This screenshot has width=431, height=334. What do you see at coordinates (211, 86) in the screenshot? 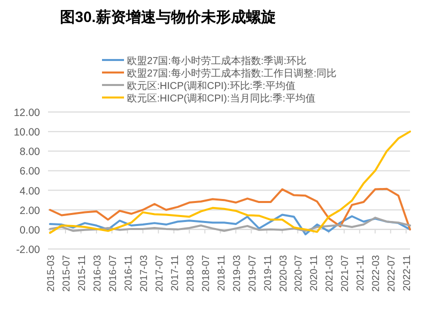
I see `legend-label: 欧元区:HICP(调和CPI):环比:季:平均值` at bounding box center [211, 86].